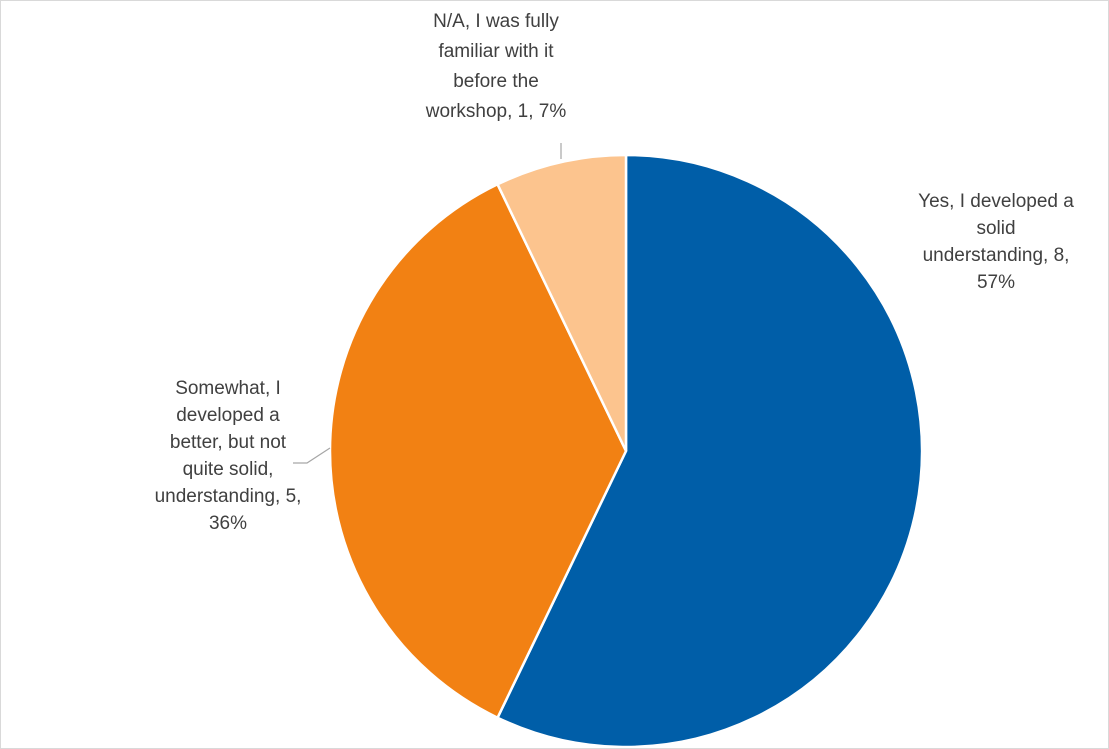 The height and width of the screenshot is (749, 1109). Describe the element at coordinates (995, 228) in the screenshot. I see `data-label-line: solid` at that location.